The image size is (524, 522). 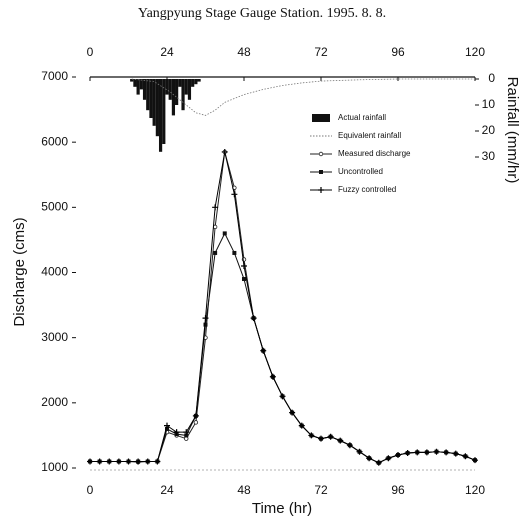 I want to click on y-tick-label: 5000, so click(x=54, y=207).